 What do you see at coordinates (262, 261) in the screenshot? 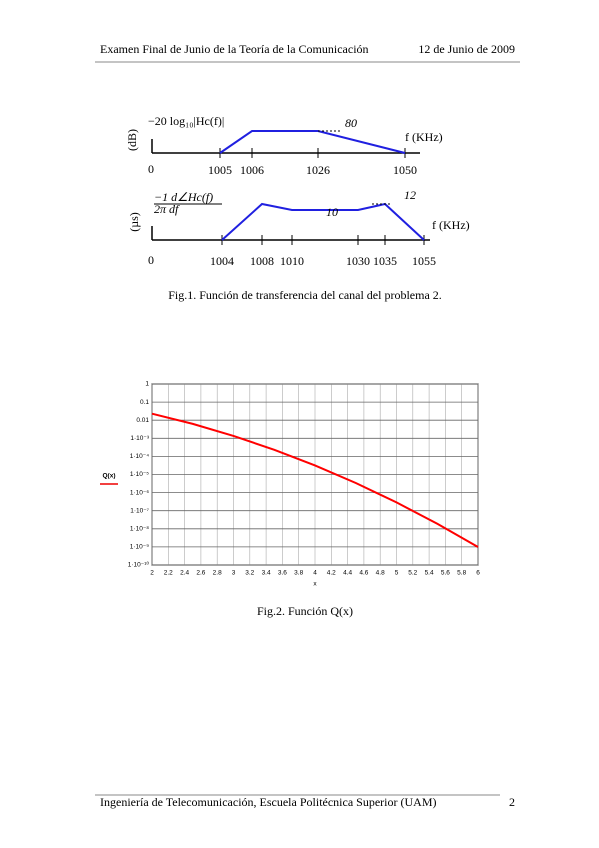
I see `tick-label: 1008` at bounding box center [262, 261].